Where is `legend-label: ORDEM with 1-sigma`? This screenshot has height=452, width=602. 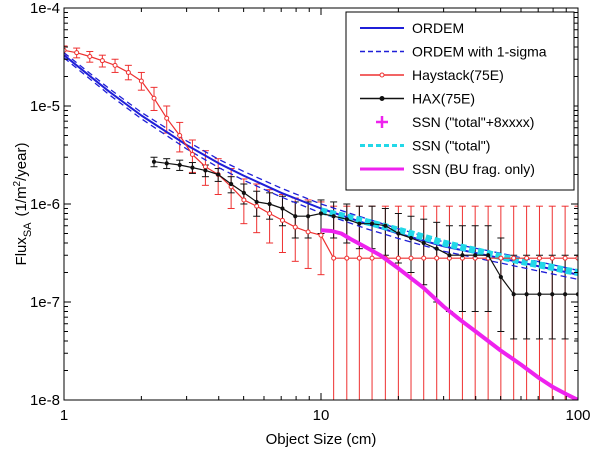
legend-label: ORDEM with 1-sigma is located at coordinates (479, 52).